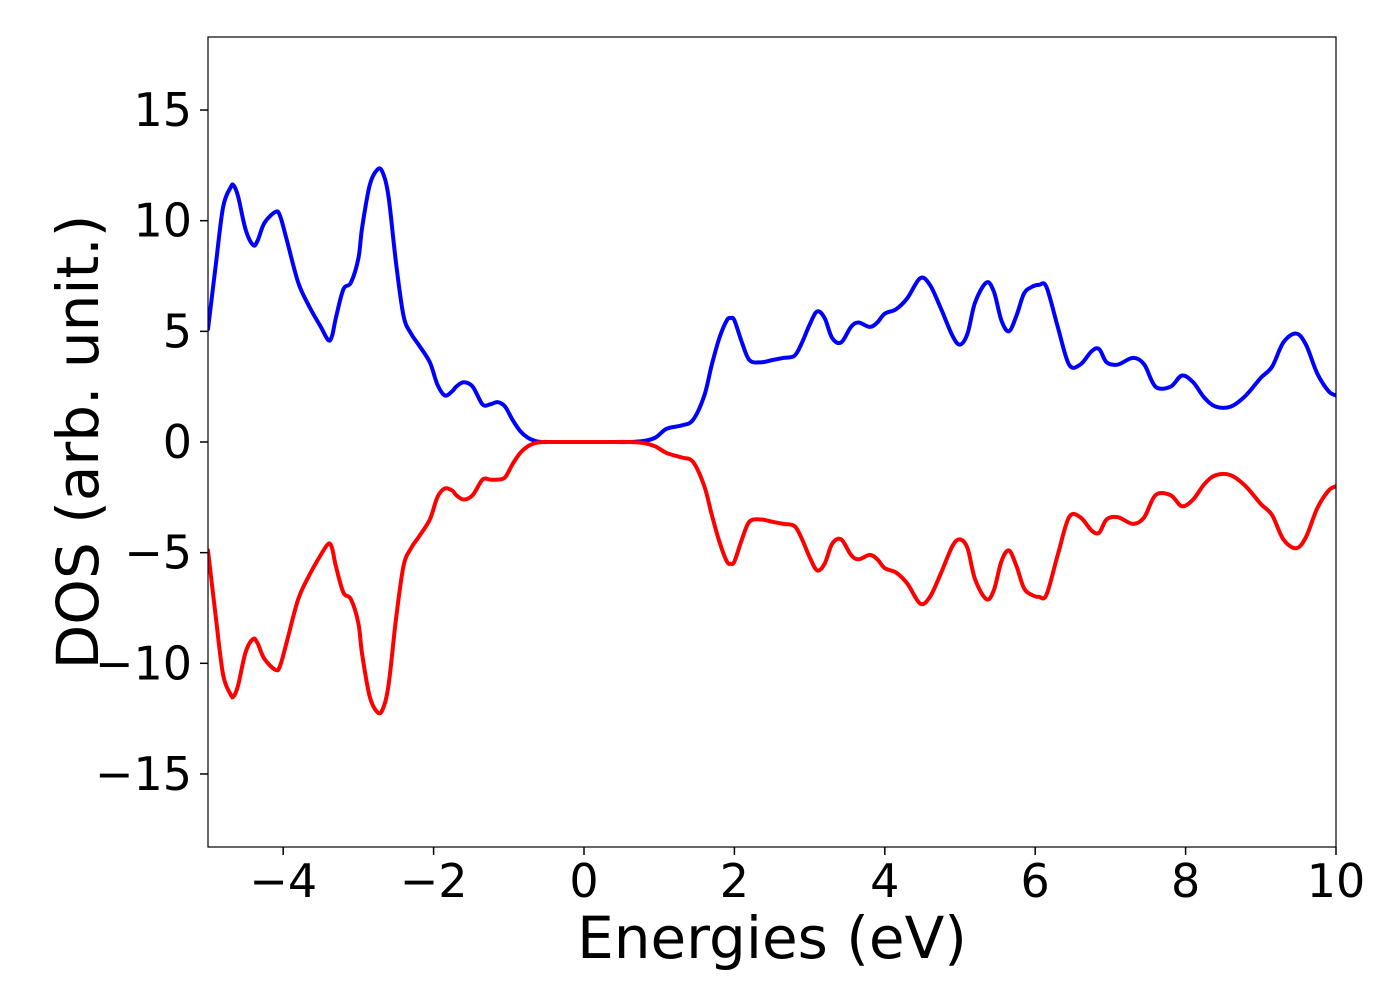 This screenshot has height=1000, width=1400. What do you see at coordinates (884, 881) in the screenshot?
I see `x-tick-label: 4` at bounding box center [884, 881].